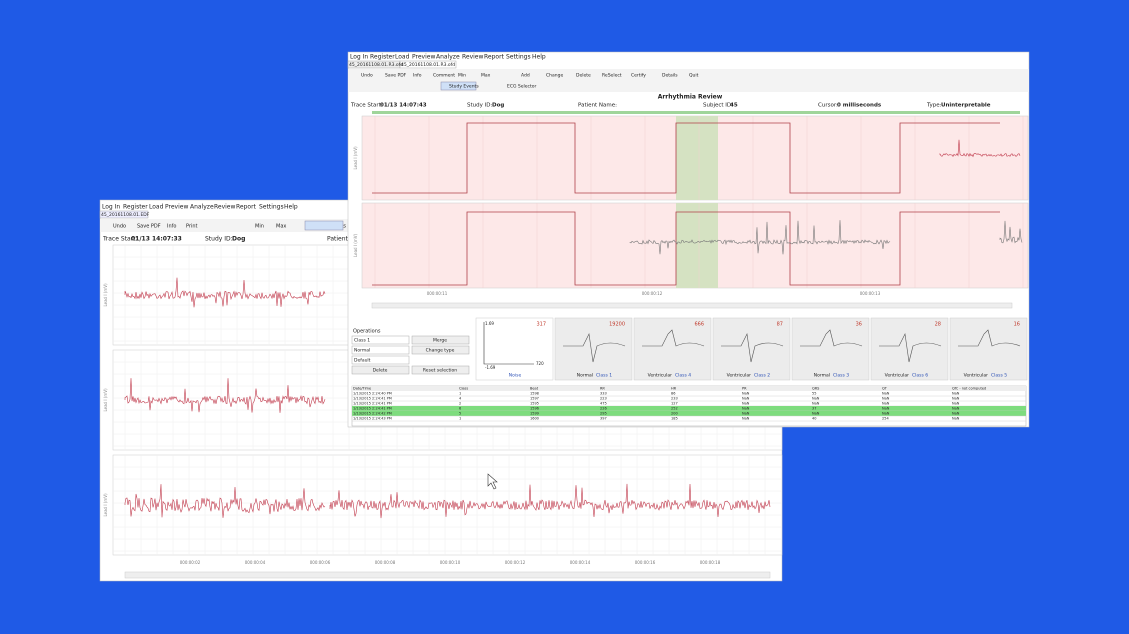 This screenshot has width=1129, height=634. I want to click on dropdown, so click(380, 340).